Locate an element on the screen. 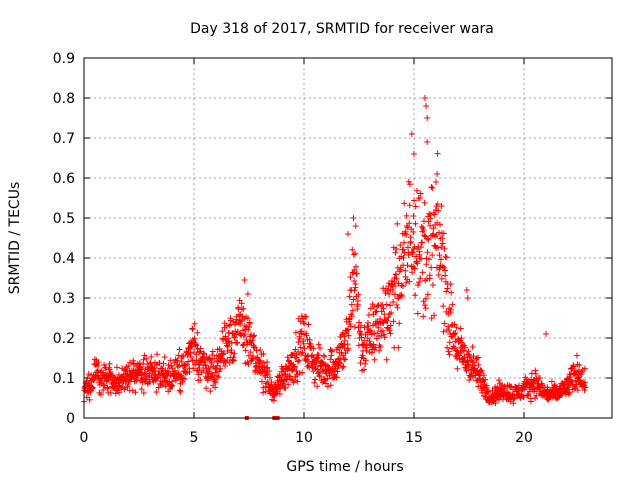  y-tick-label: 0.4 is located at coordinates (64, 259).